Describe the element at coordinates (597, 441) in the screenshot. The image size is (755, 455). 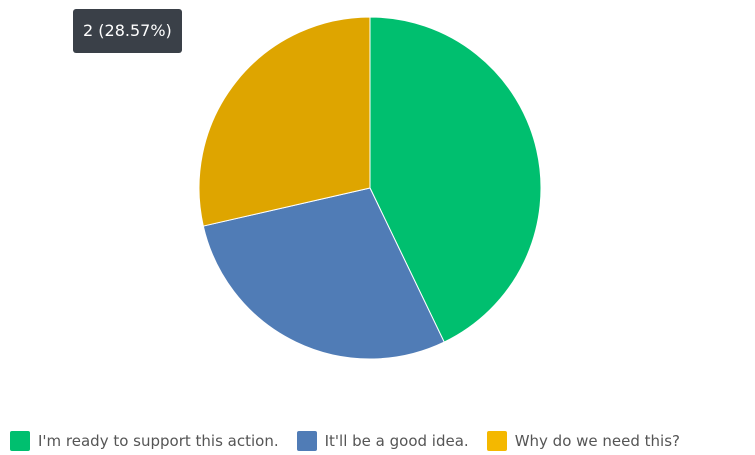
I see `legend-label-why-need: Why do we need this?` at that location.